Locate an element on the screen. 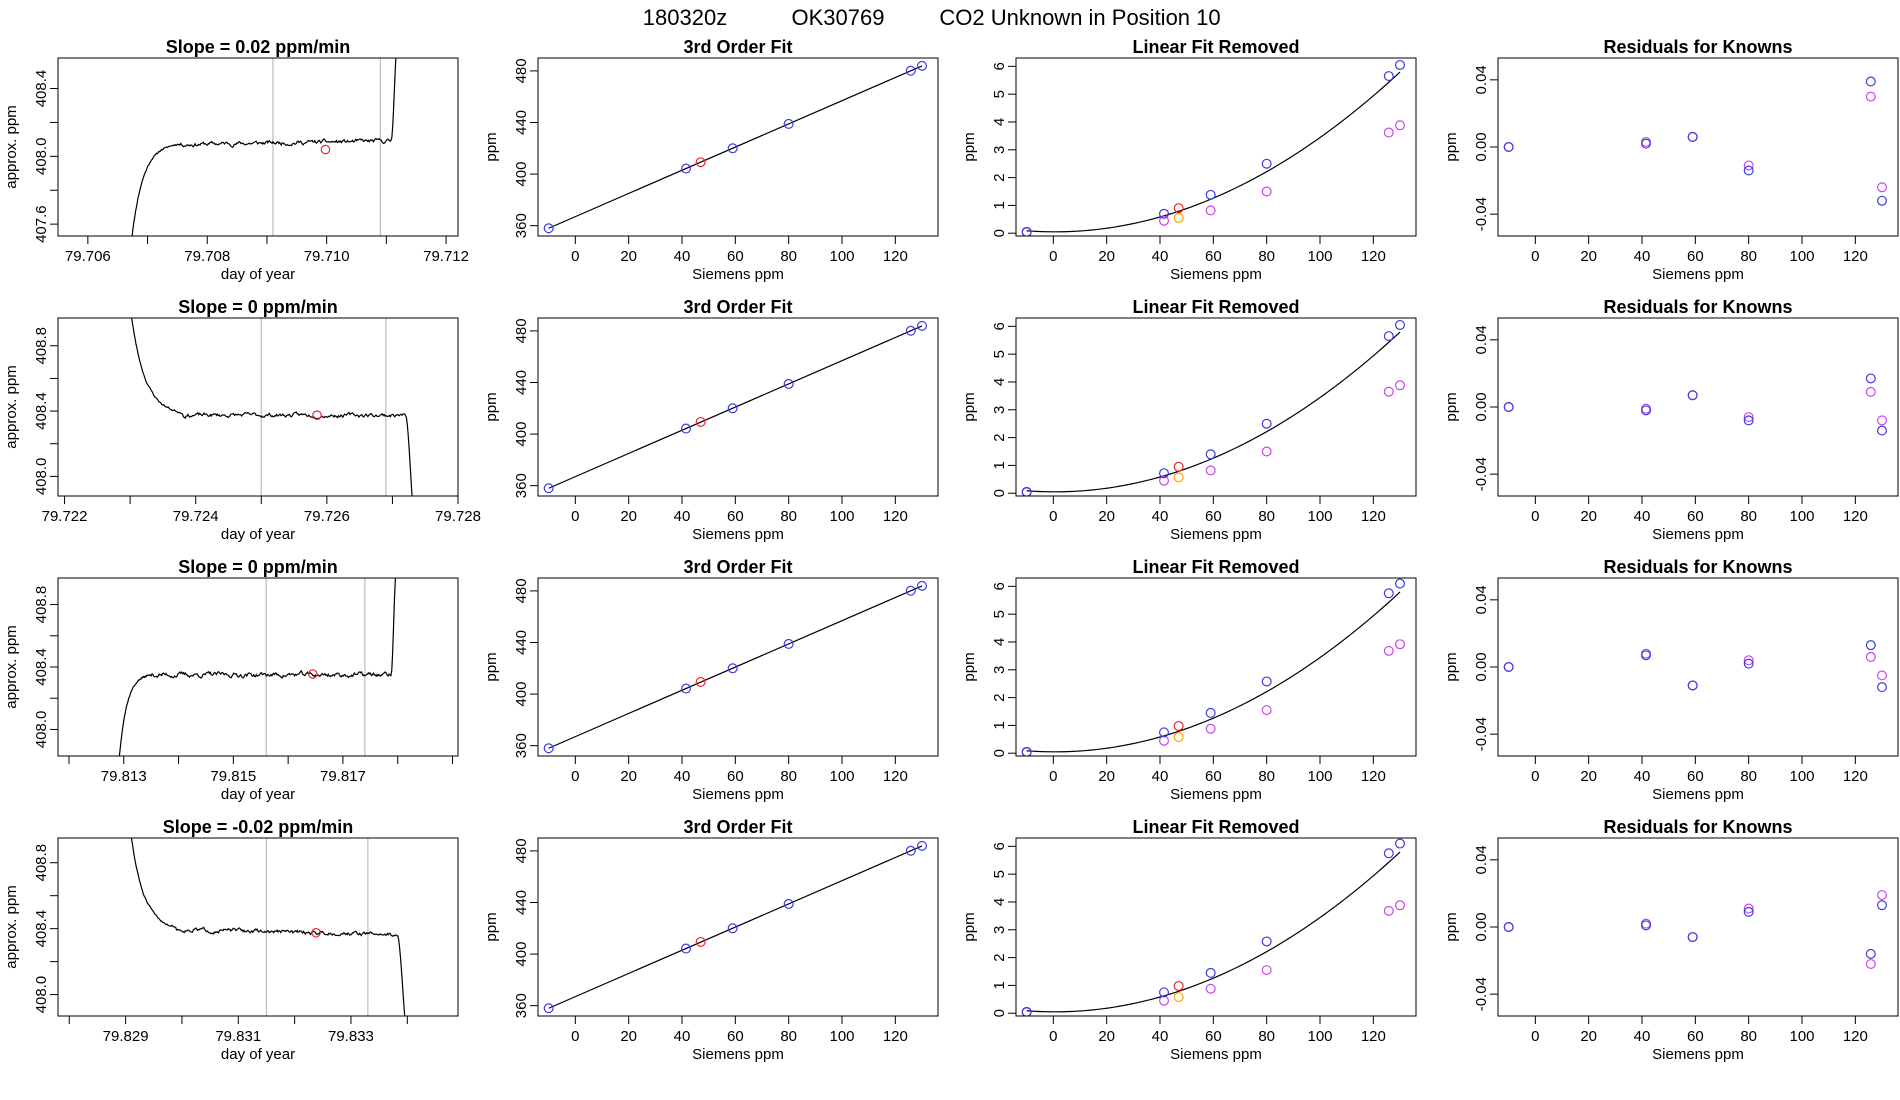 The height and width of the screenshot is (1100, 1900). panel-r2-c2-frame is located at coordinates (1216, 667).